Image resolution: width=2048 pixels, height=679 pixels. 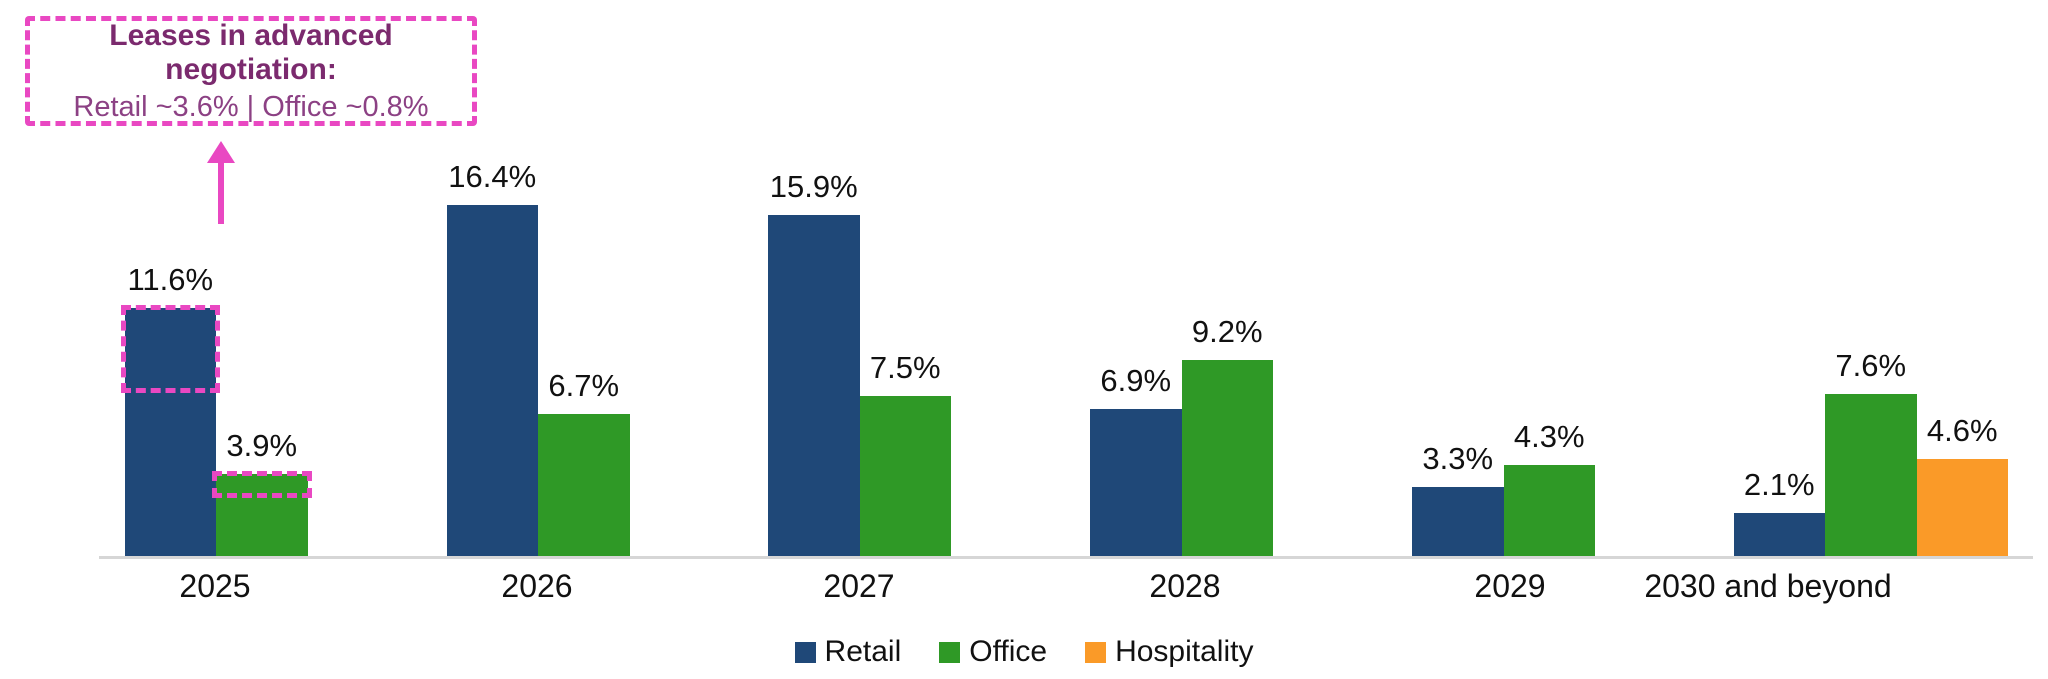 I want to click on bar-office-2025, so click(x=262, y=516).